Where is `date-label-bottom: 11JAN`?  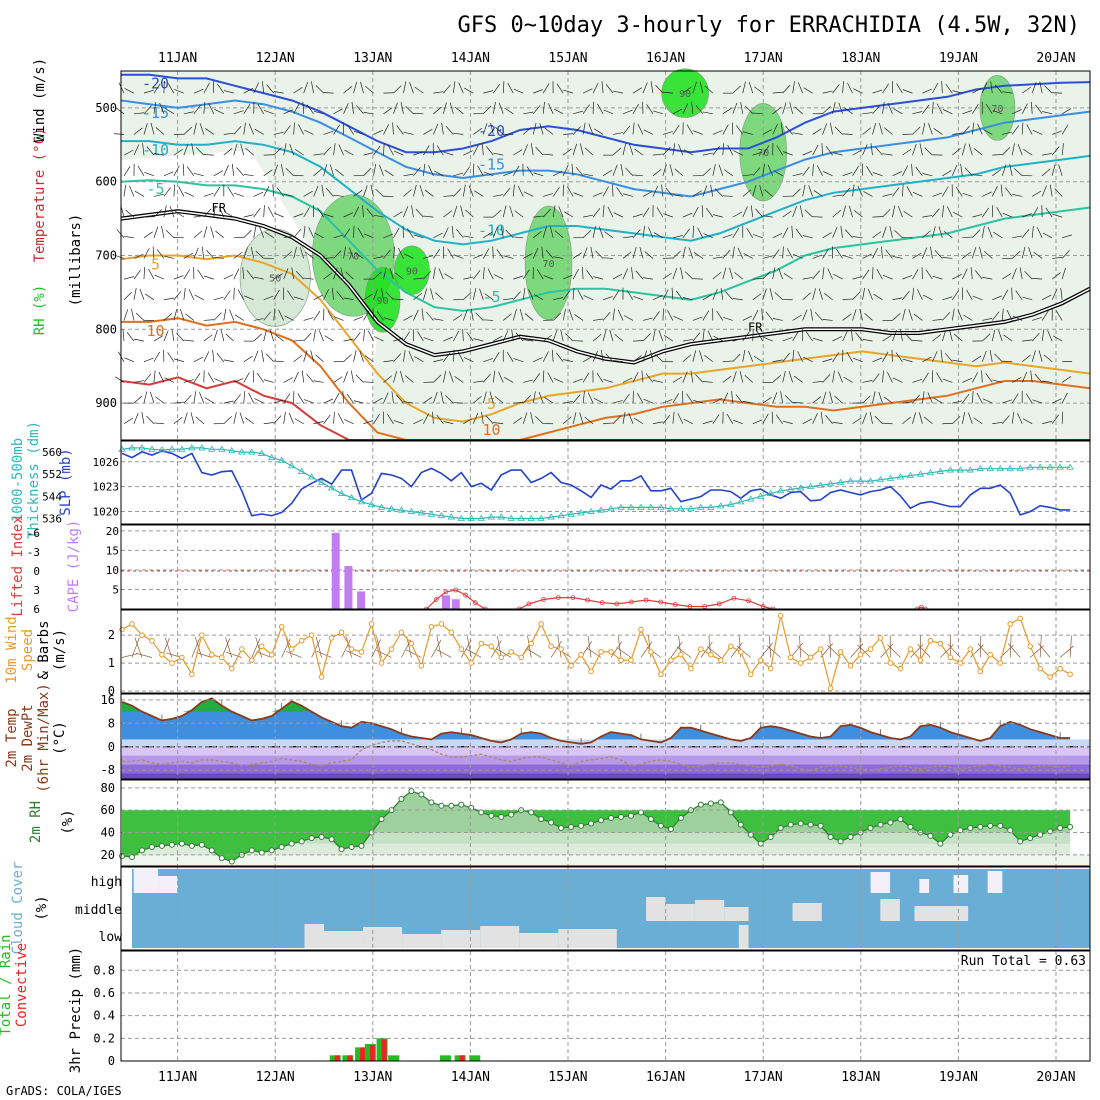 date-label-bottom: 11JAN is located at coordinates (177, 1077).